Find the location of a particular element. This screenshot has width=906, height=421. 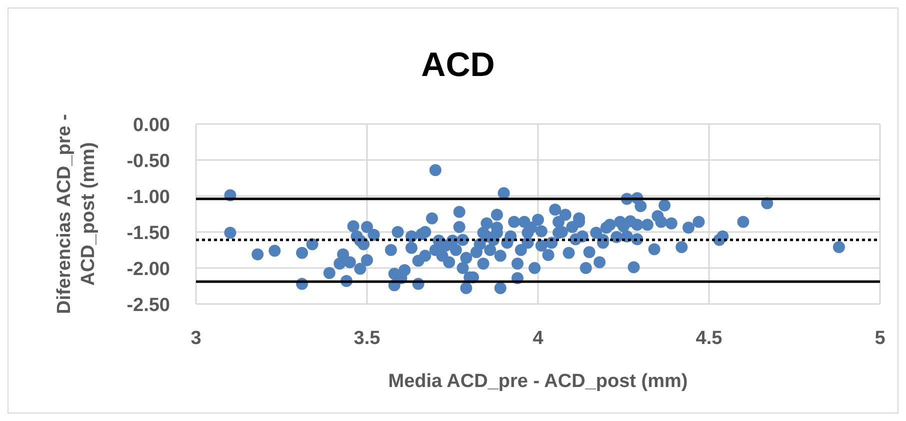

x-tick-label: 4.5 is located at coordinates (709, 338).